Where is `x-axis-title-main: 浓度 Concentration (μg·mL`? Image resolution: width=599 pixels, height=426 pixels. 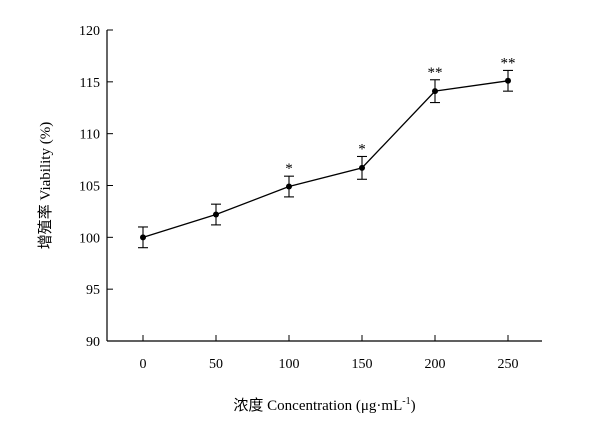
x-axis-title-main: 浓度 Concentration (μg·mL is located at coordinates (317, 405).